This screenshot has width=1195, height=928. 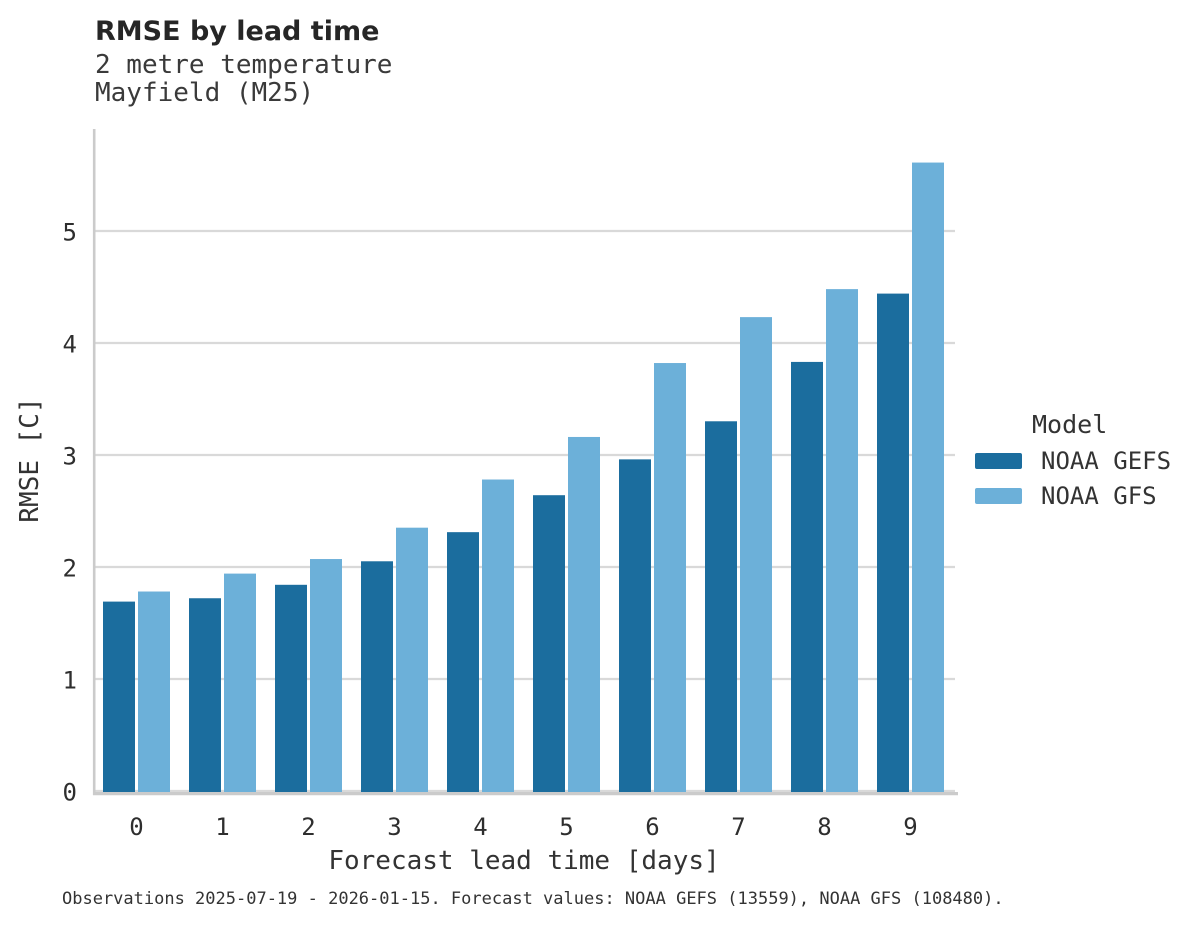 I want to click on x-tick-label-7: 7, so click(x=738, y=827).